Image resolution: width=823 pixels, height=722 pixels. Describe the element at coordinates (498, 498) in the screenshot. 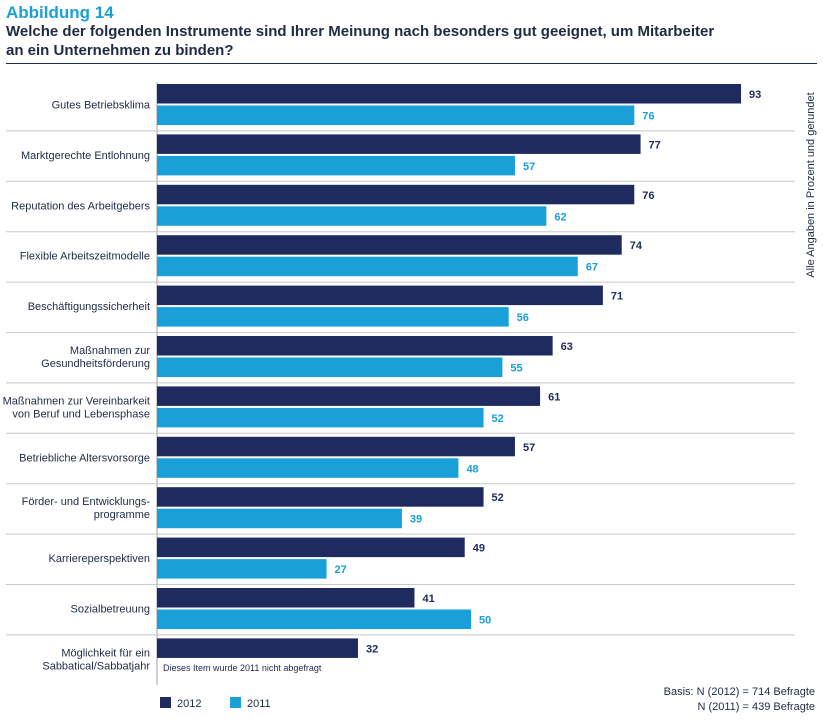

I see `data-label-2012: 52` at that location.